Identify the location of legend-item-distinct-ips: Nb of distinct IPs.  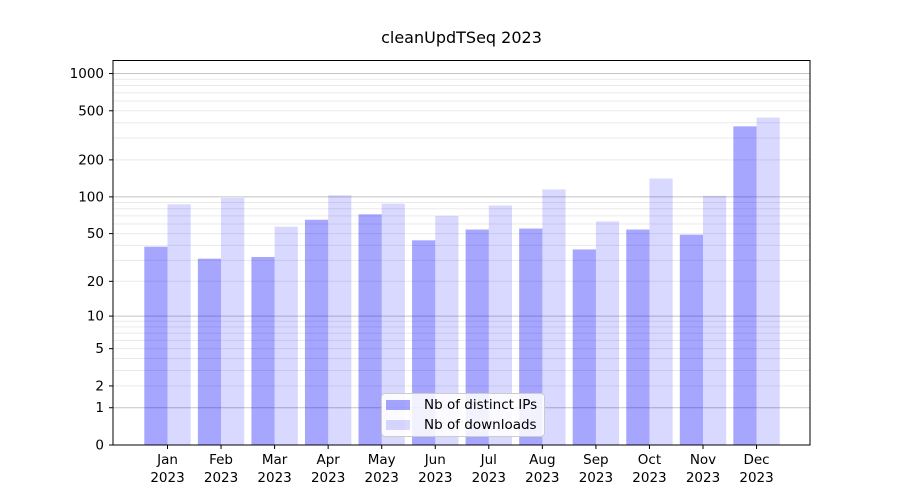
(462, 405).